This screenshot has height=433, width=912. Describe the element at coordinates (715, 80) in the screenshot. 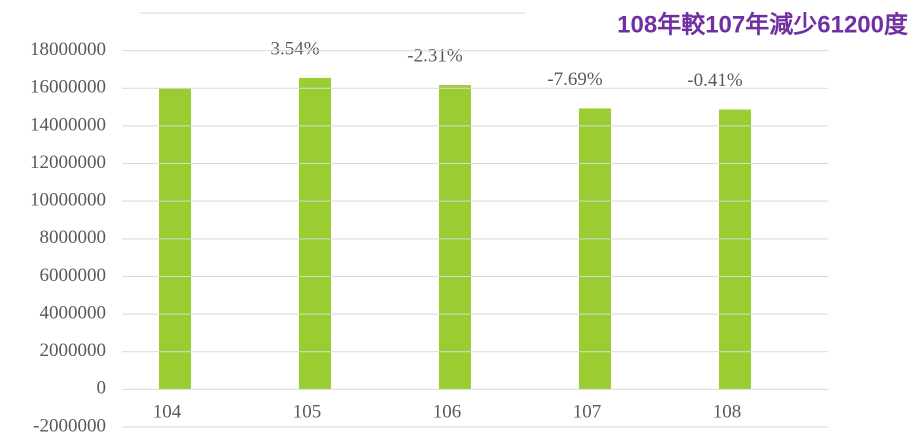

I see `data-annotation: -0.41%` at that location.